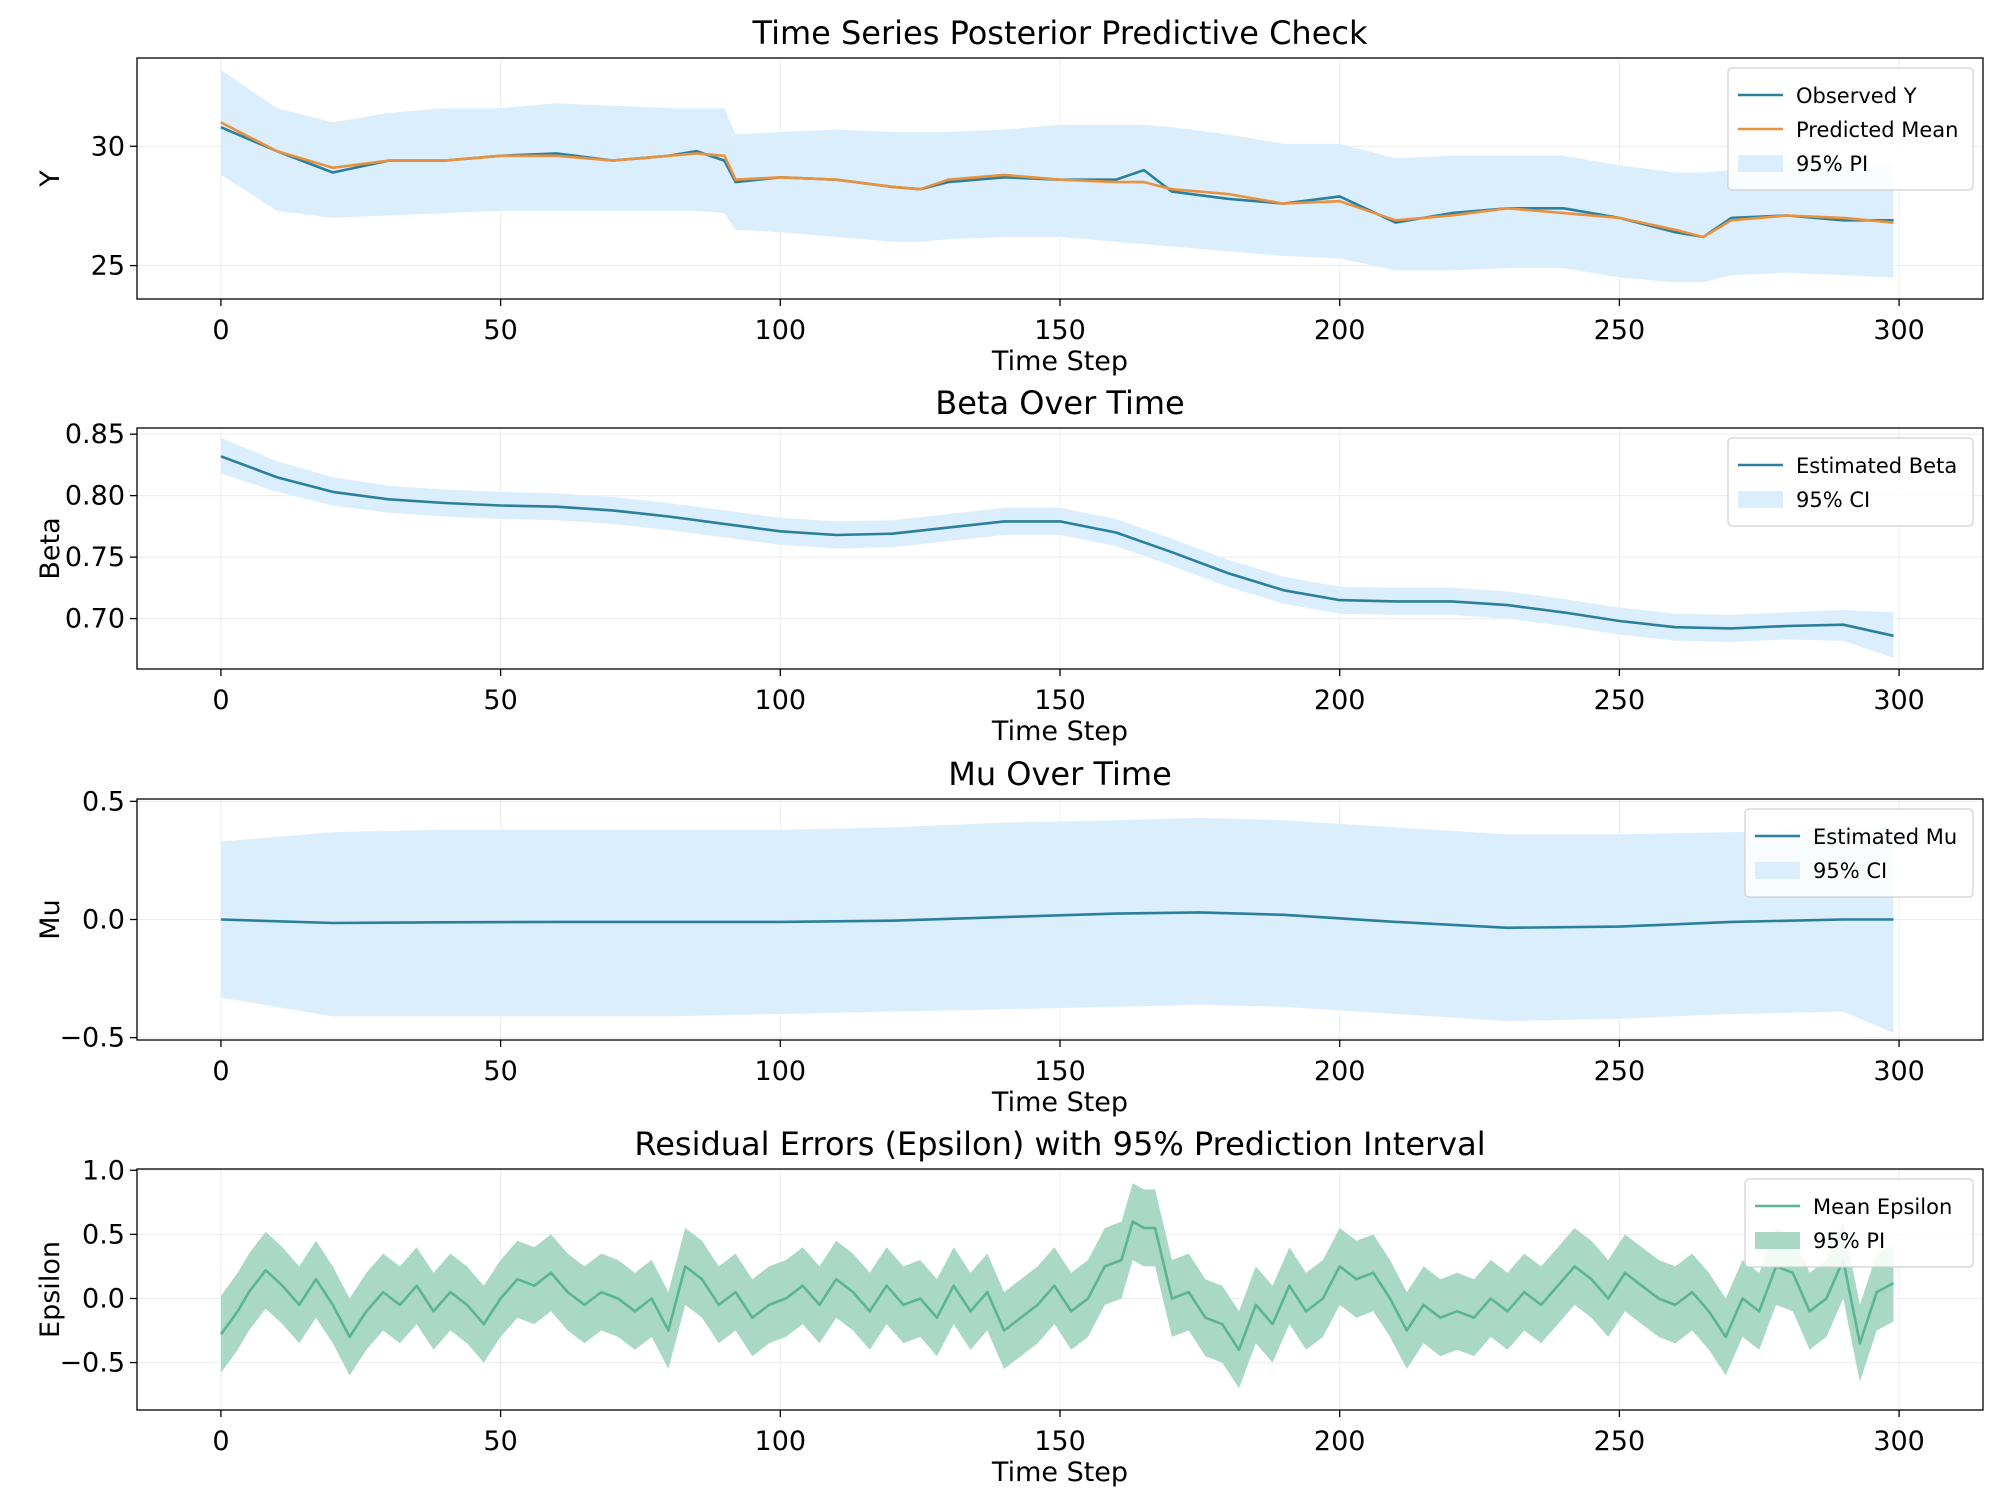  Describe the element at coordinates (103, 1170) in the screenshot. I see `y-tick-label: 1.0` at that location.